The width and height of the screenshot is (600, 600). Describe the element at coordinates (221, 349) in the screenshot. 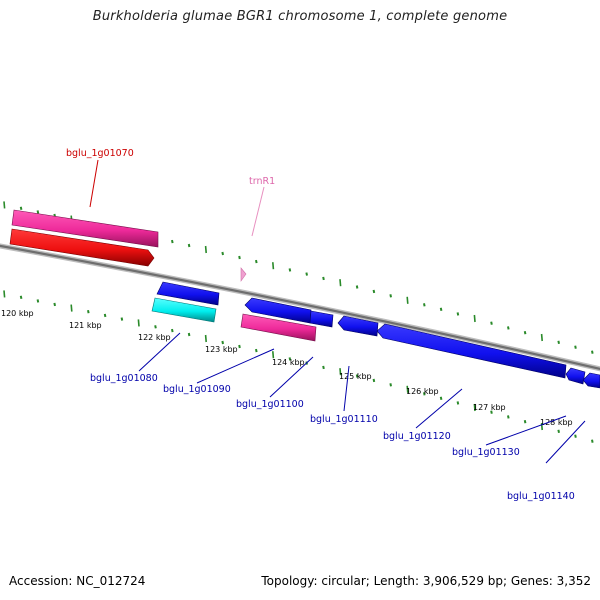

I see `scale-label-123: 123 kbp` at that location.